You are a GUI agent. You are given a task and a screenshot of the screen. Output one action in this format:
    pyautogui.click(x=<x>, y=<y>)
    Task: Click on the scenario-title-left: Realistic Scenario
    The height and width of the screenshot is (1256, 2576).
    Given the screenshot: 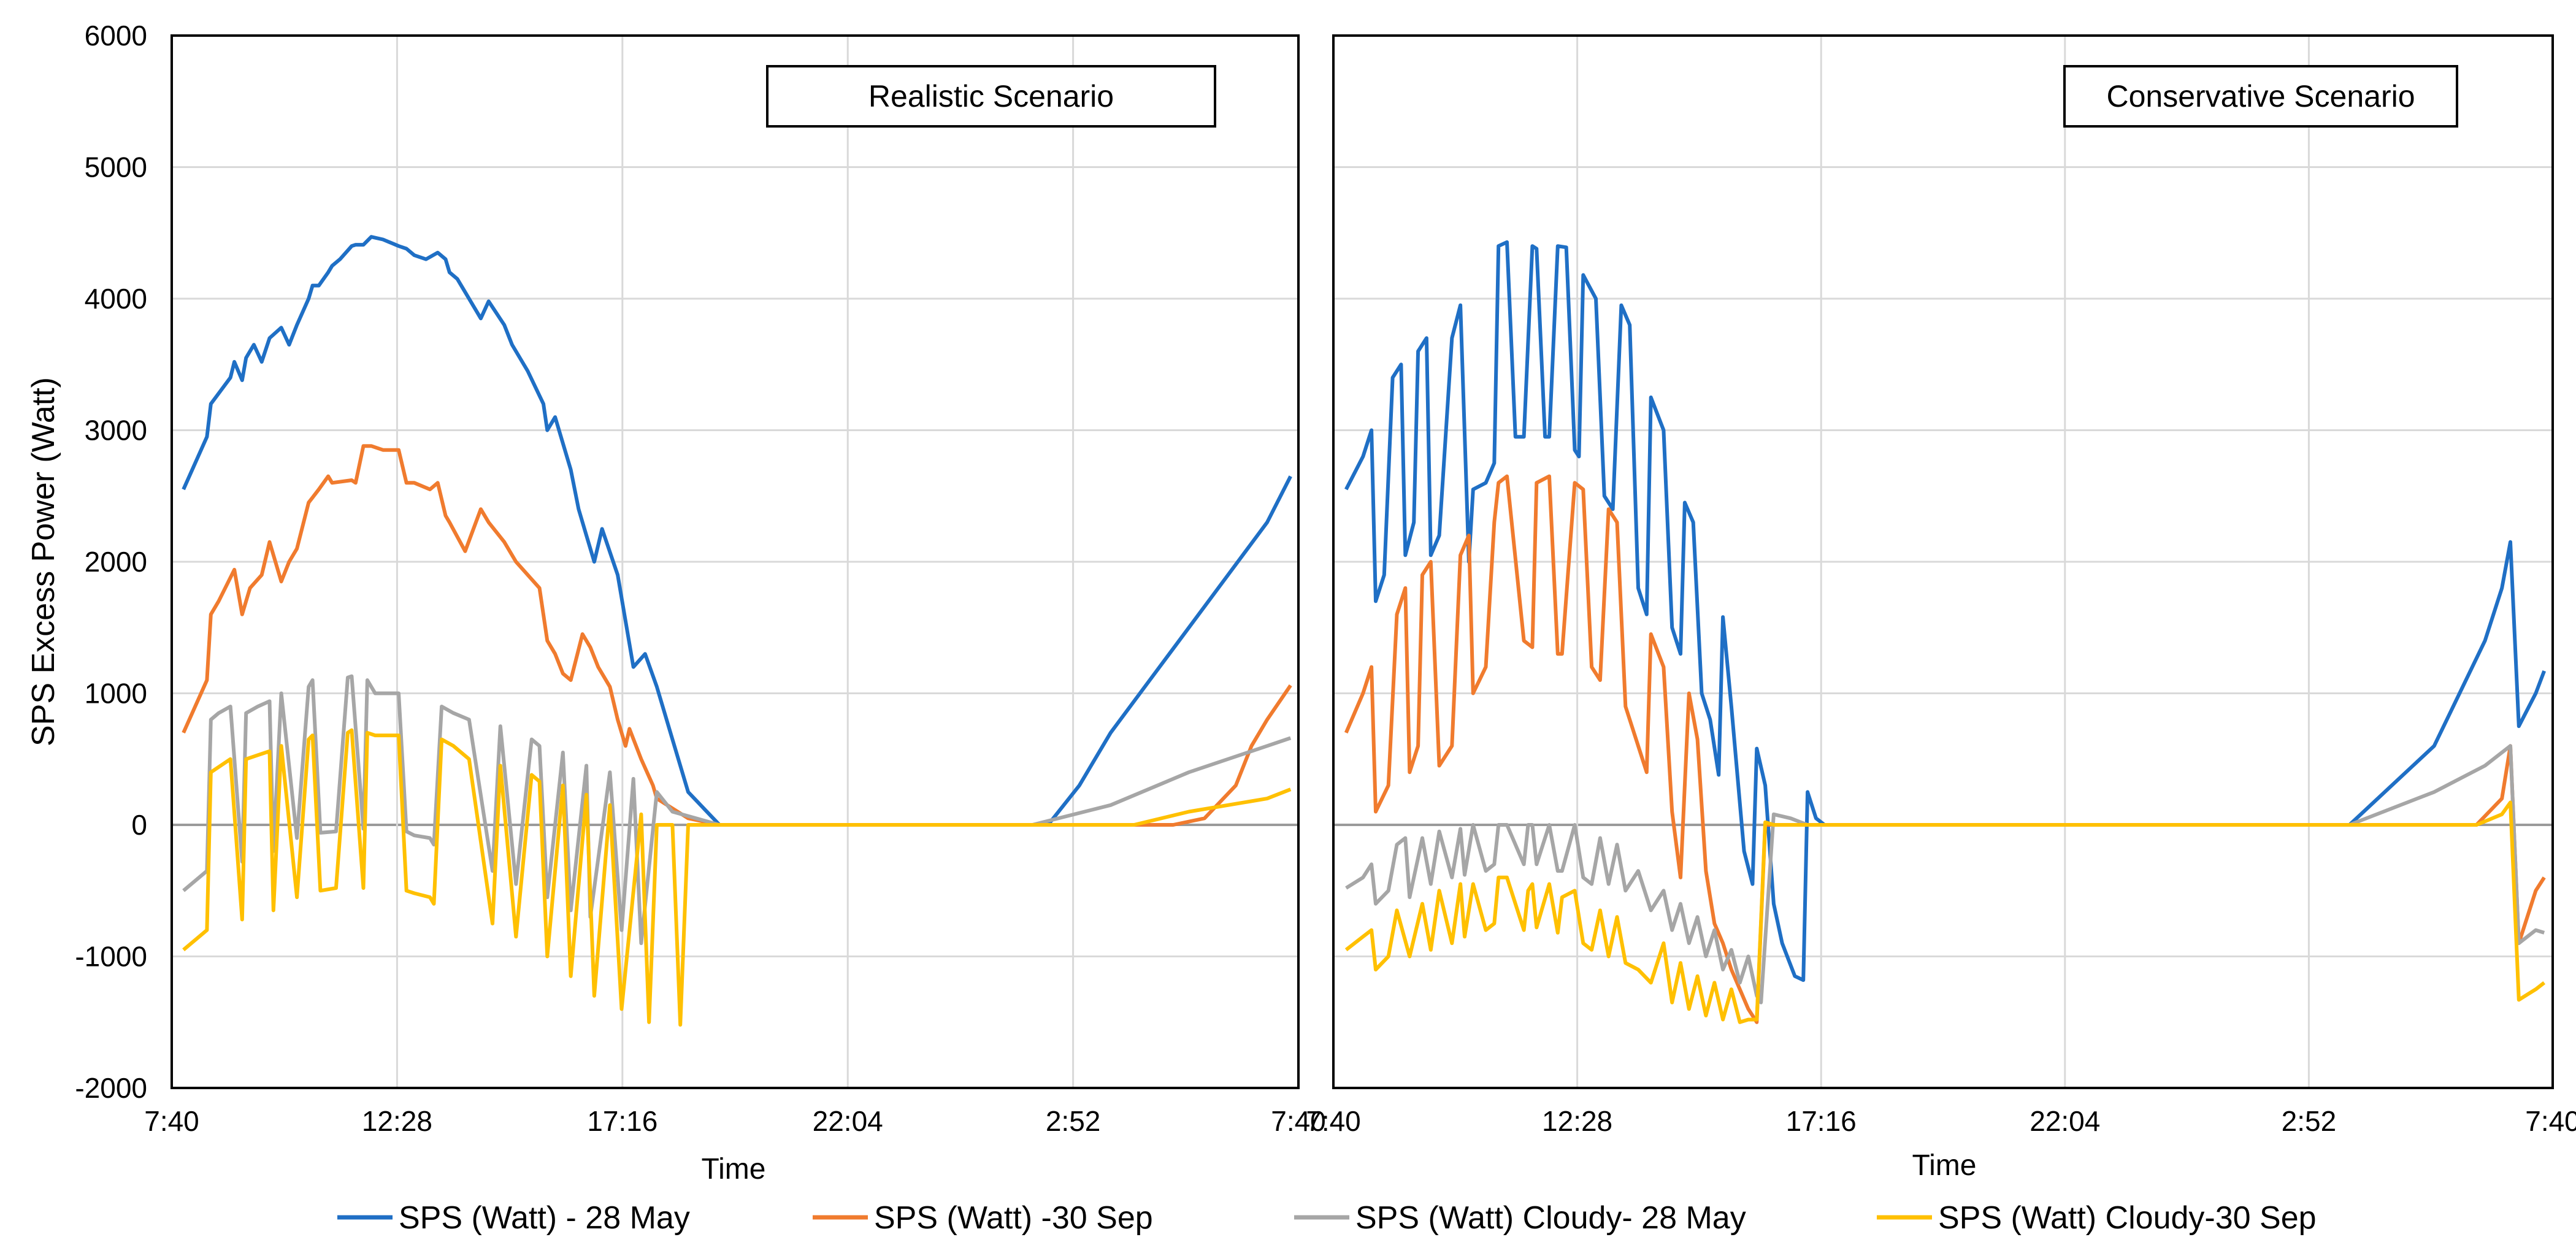 What is the action you would take?
    pyautogui.click(x=991, y=96)
    